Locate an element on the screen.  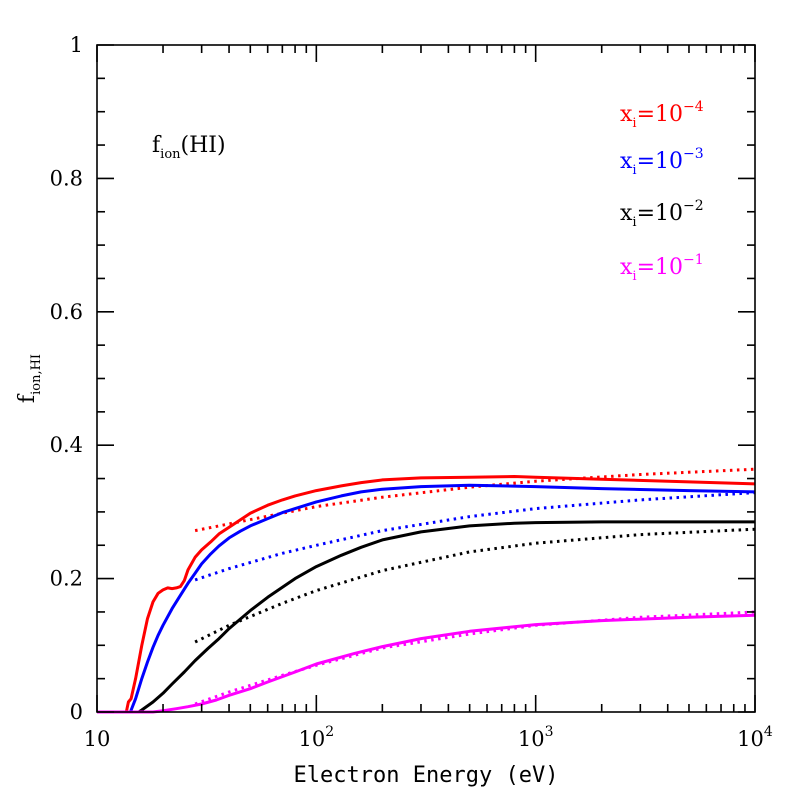
y-tick-label: 0.8 is located at coordinates (66, 178).